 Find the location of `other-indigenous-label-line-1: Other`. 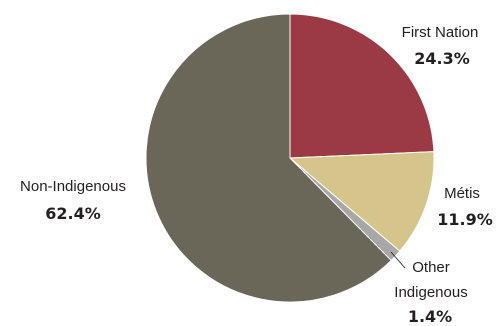

other-indigenous-label-line-1: Other is located at coordinates (431, 267).